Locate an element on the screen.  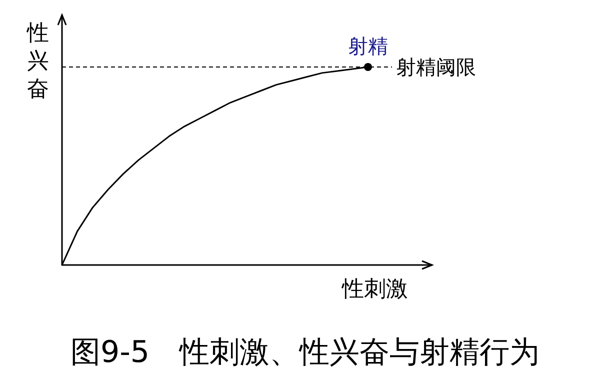
text: 图9-5 性刺激、性兴奋与射精行为 is located at coordinates (305, 352).